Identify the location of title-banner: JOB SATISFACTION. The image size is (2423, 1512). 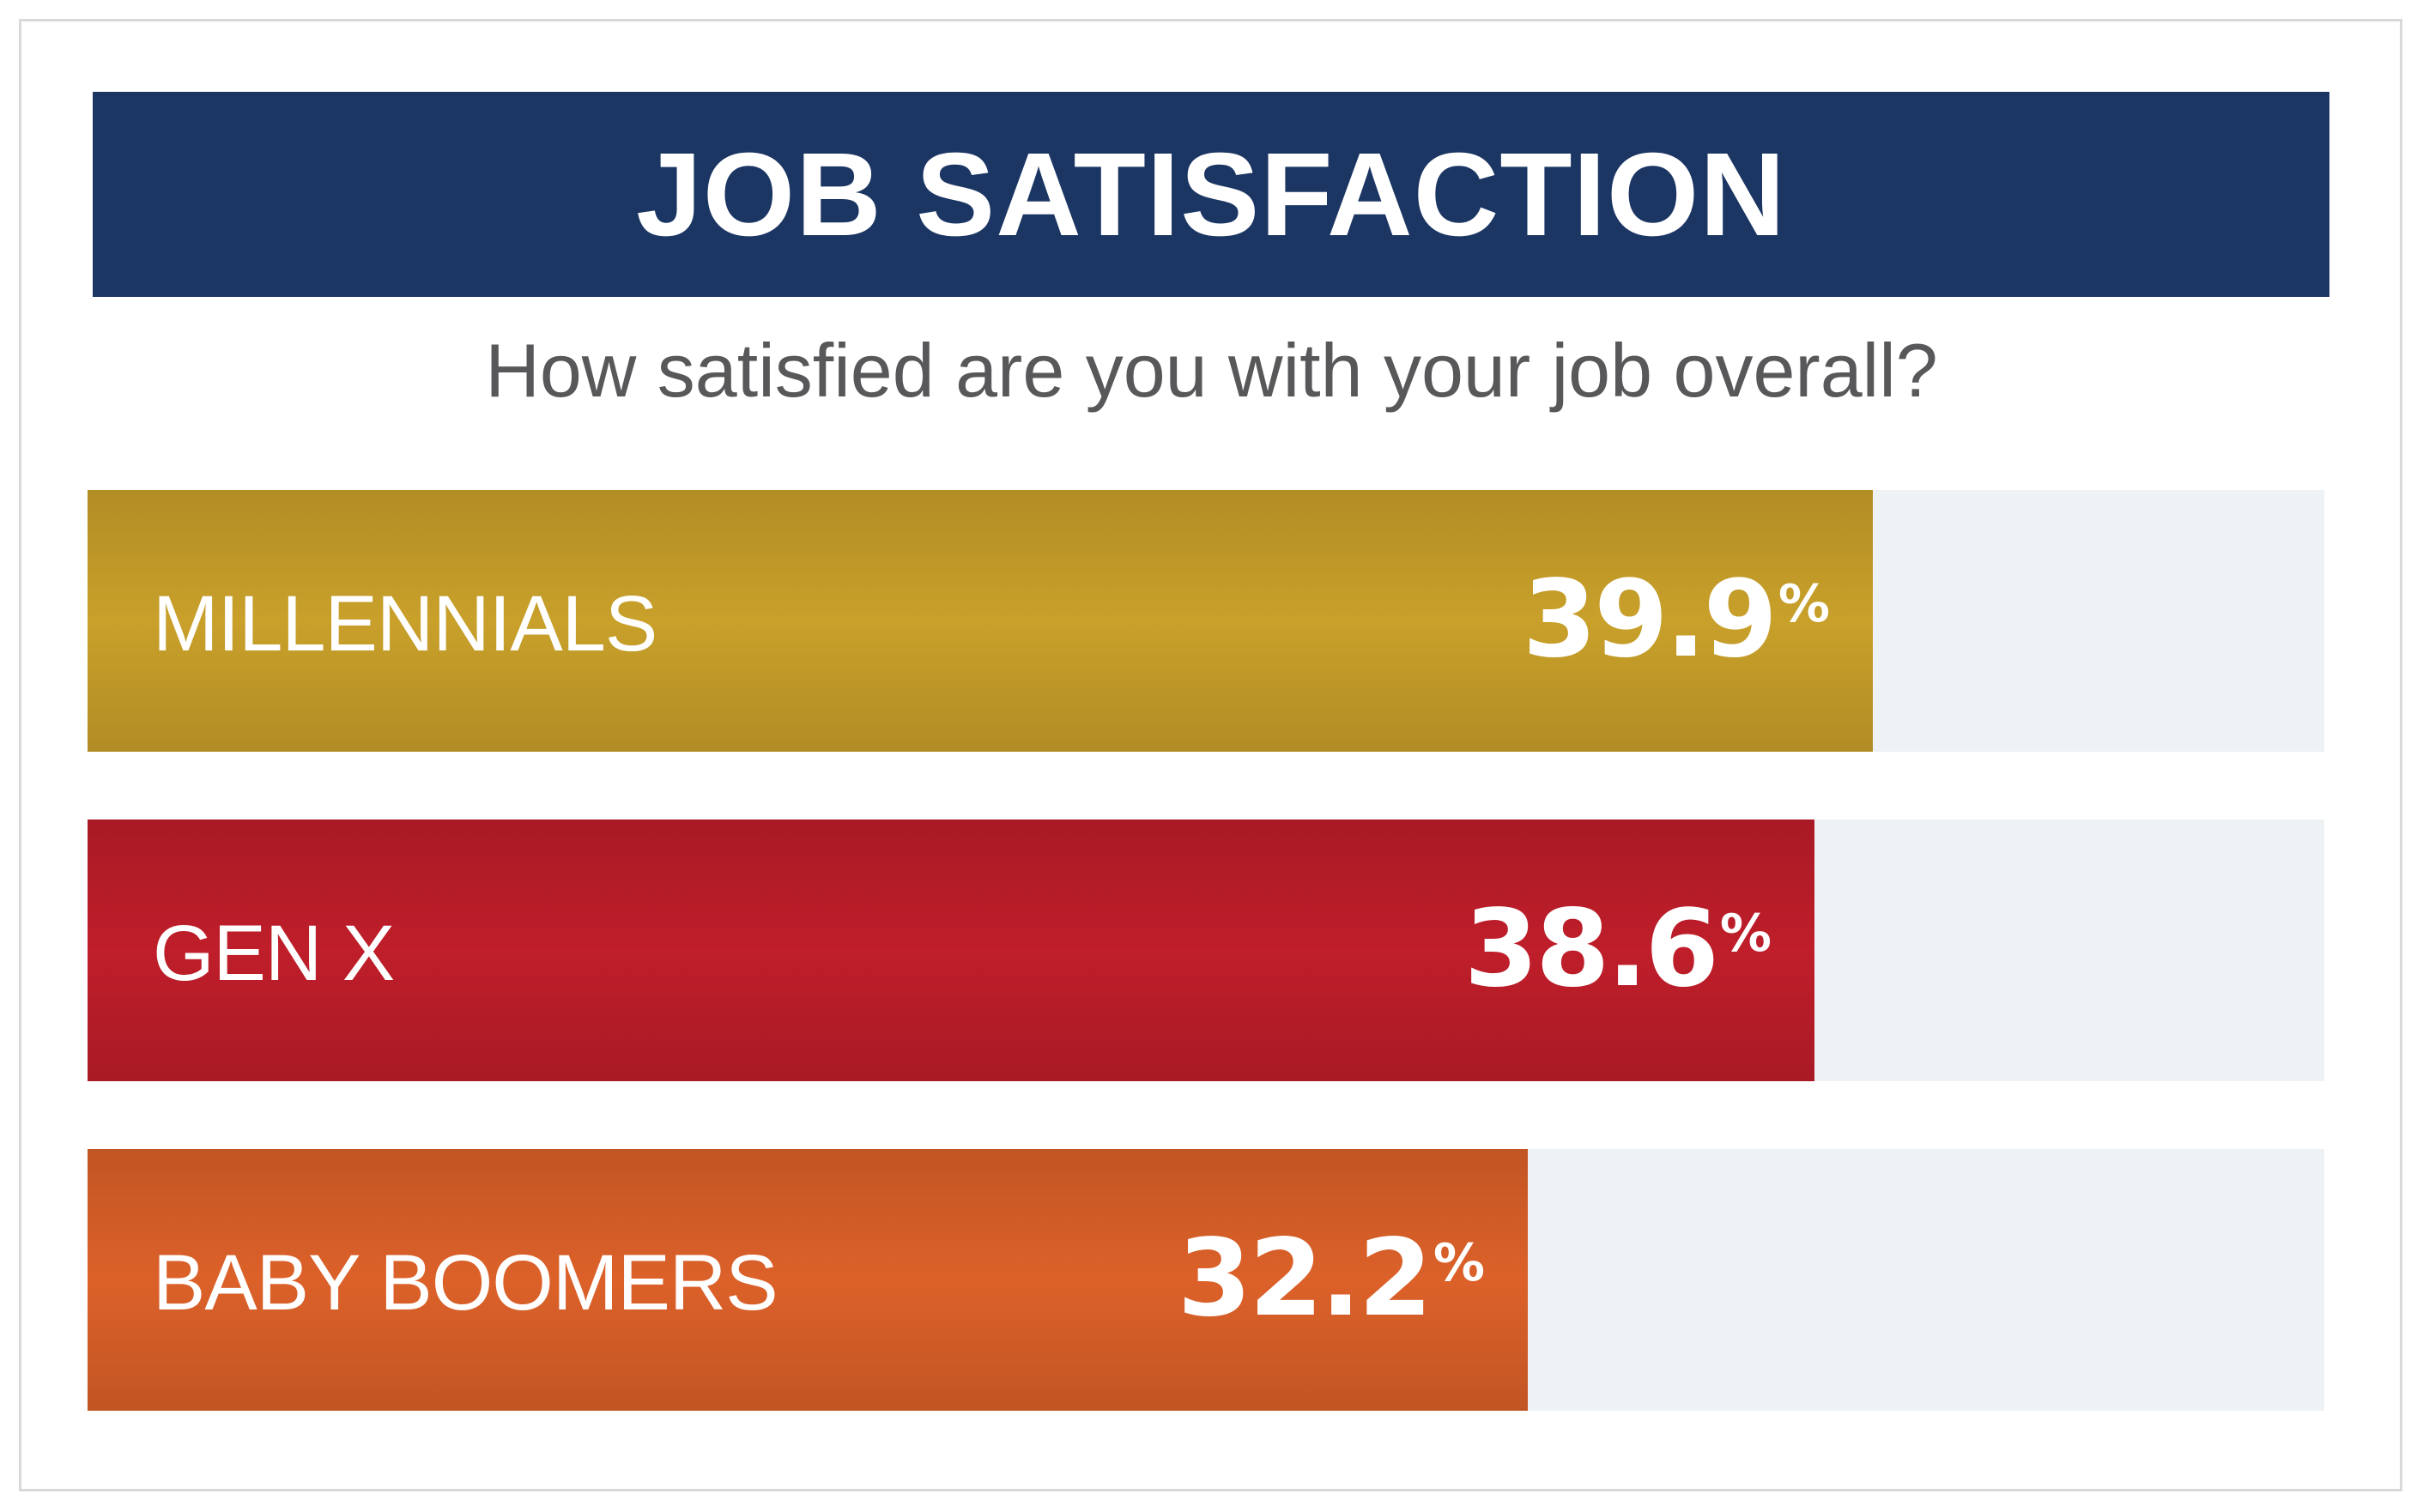
(1211, 194).